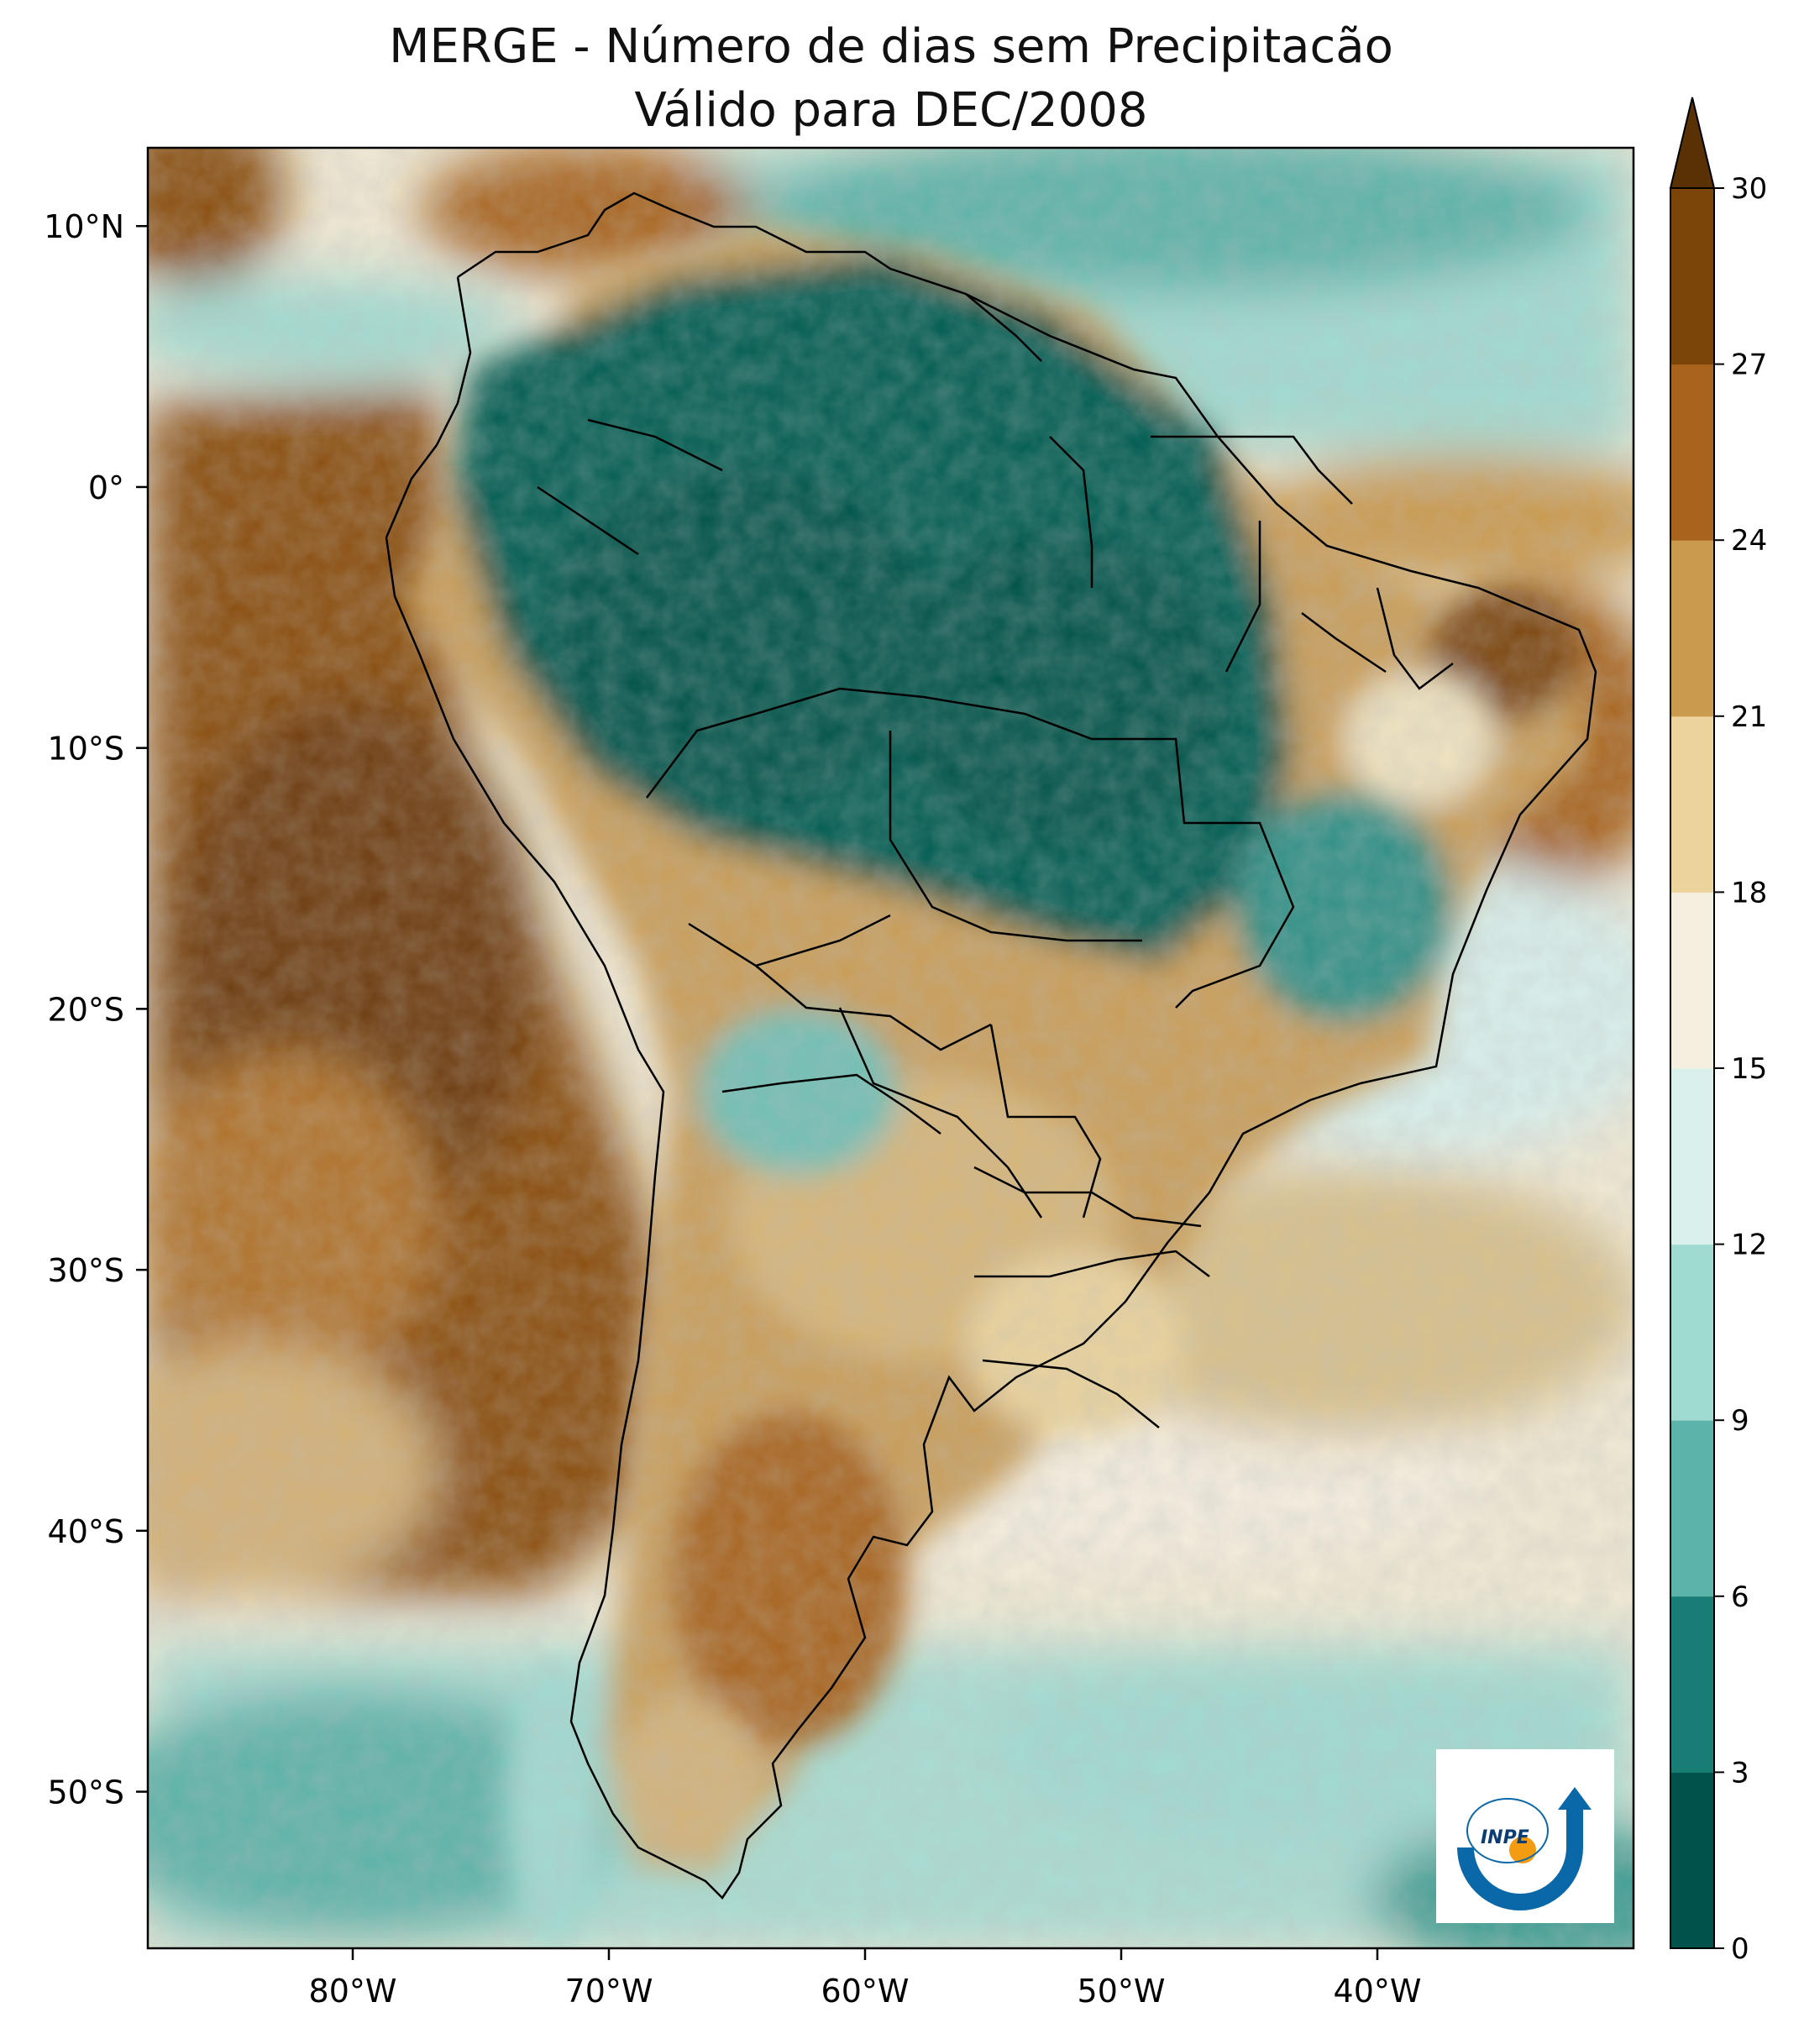  I want to click on colorbar-tick-label: 9, so click(1740, 1421).